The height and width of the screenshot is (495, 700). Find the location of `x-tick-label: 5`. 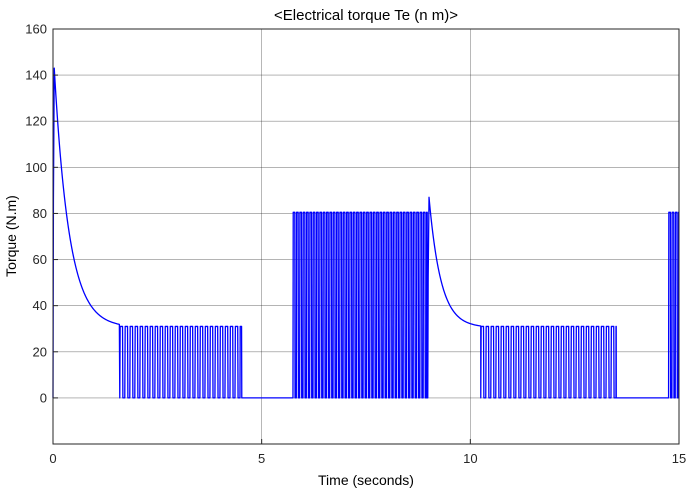

x-tick-label: 5 is located at coordinates (261, 458).